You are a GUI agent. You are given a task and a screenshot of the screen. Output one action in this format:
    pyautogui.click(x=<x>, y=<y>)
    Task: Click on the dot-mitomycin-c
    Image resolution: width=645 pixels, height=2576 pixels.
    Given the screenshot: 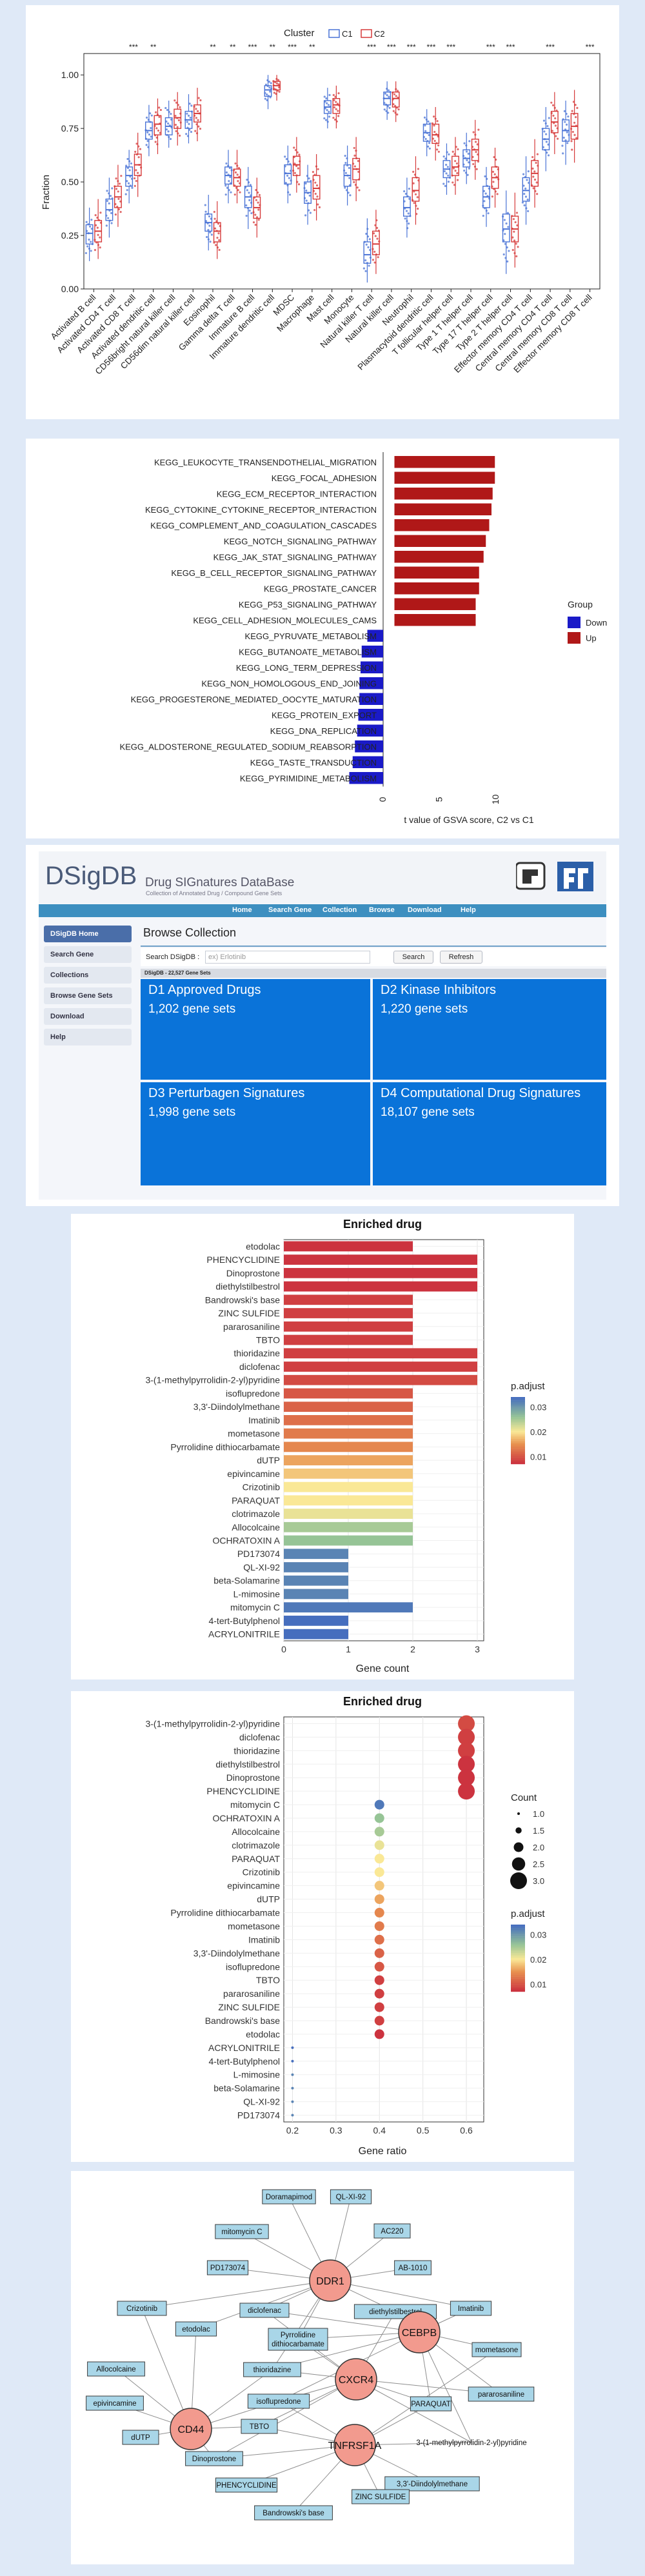 What is the action you would take?
    pyautogui.click(x=379, y=1804)
    